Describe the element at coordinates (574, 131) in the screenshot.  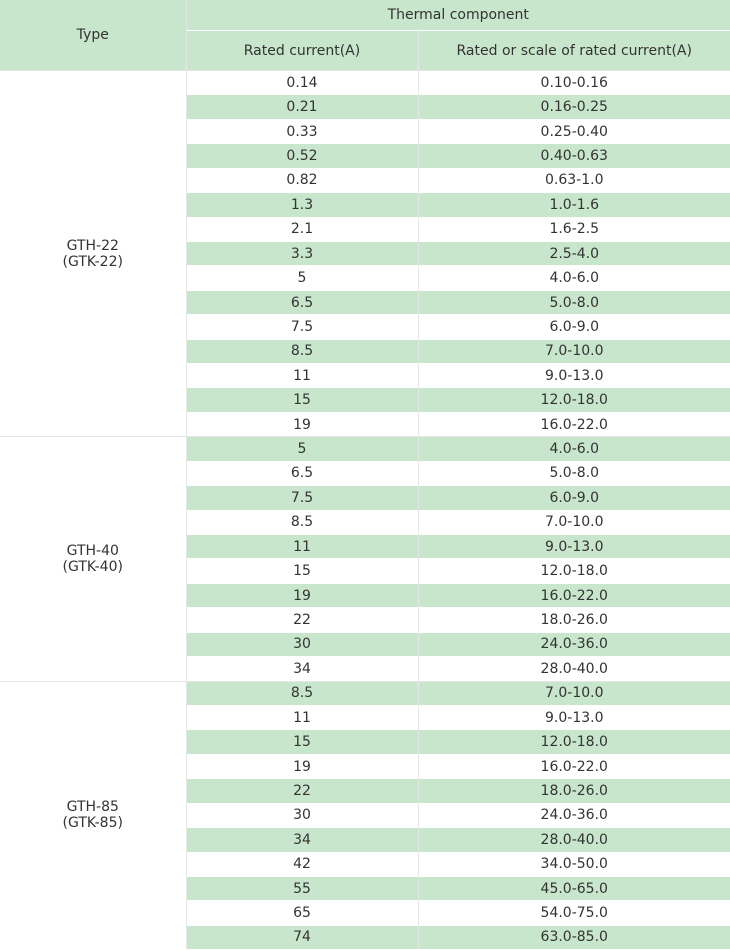
I see `rated-scale-cell: 0.25-0.40` at that location.